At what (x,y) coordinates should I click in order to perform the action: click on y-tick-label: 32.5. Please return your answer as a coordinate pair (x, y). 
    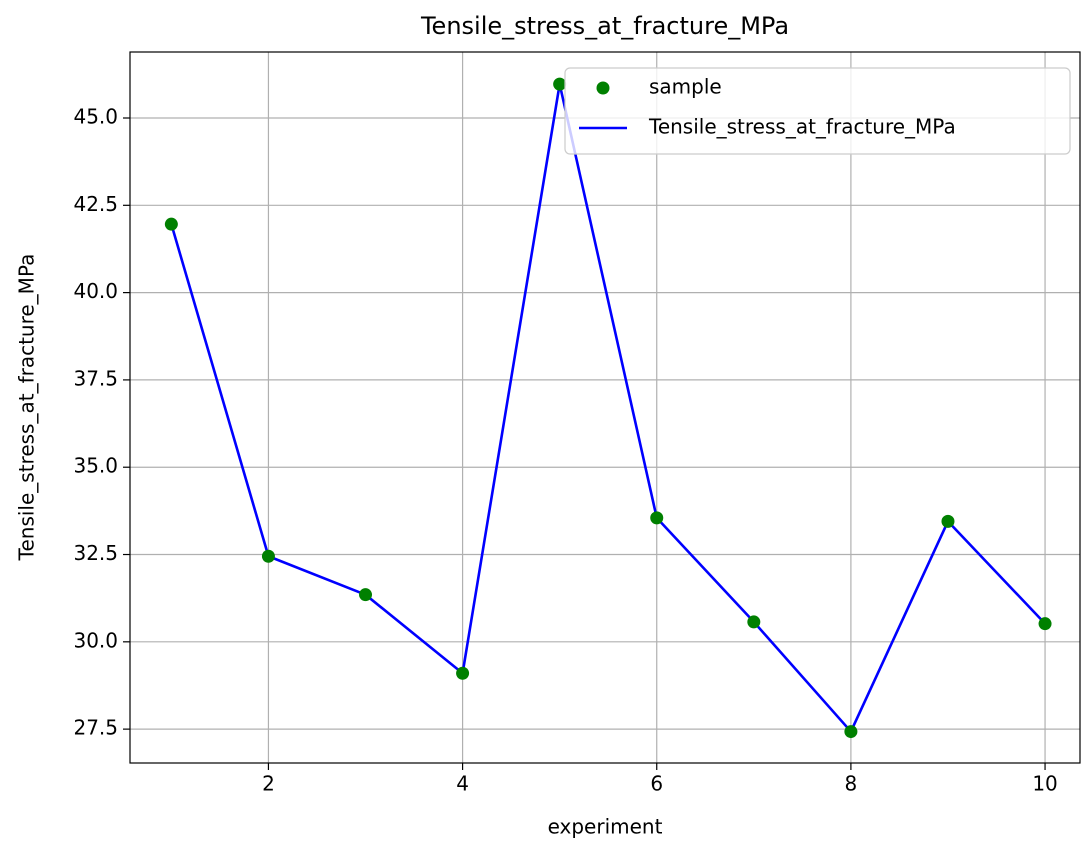
    Looking at the image, I should click on (95, 553).